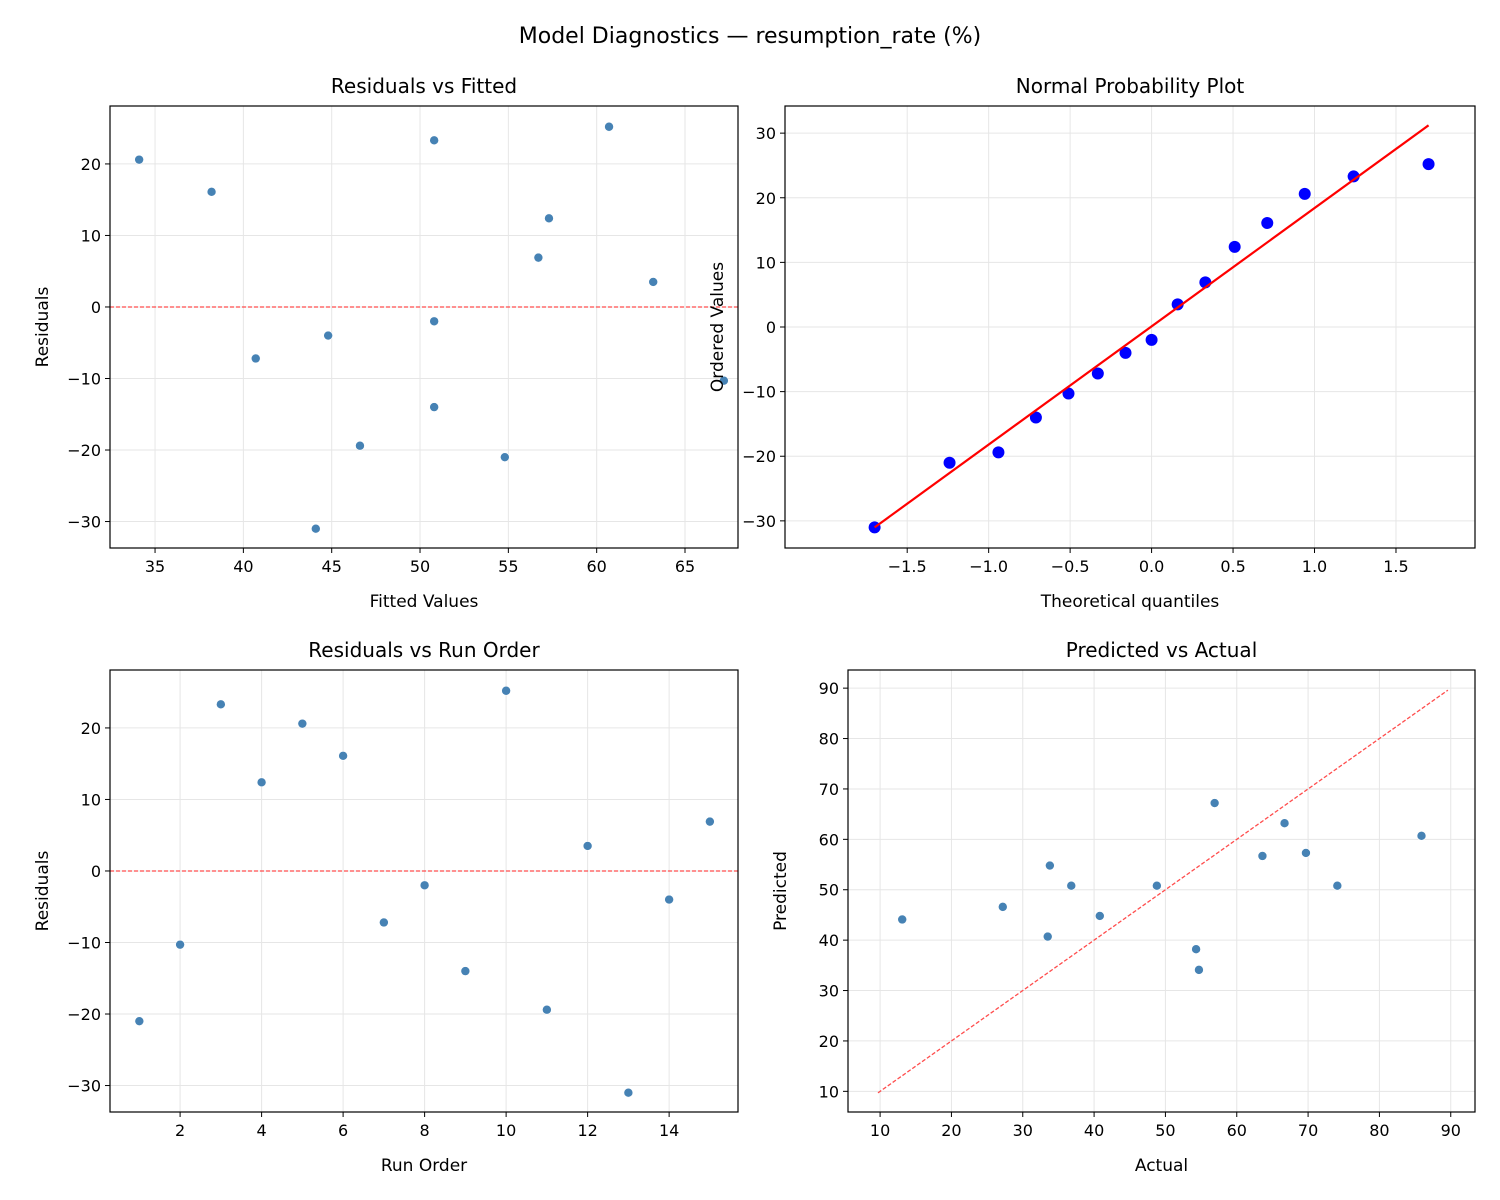 The width and height of the screenshot is (1500, 1200). Describe the element at coordinates (669, 1130) in the screenshot. I see `x-tick-label: 14` at that location.